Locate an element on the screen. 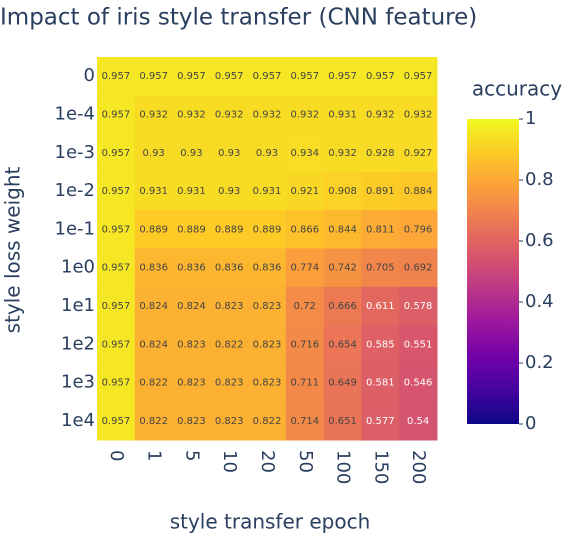  cell-label: 0.692 is located at coordinates (418, 268).